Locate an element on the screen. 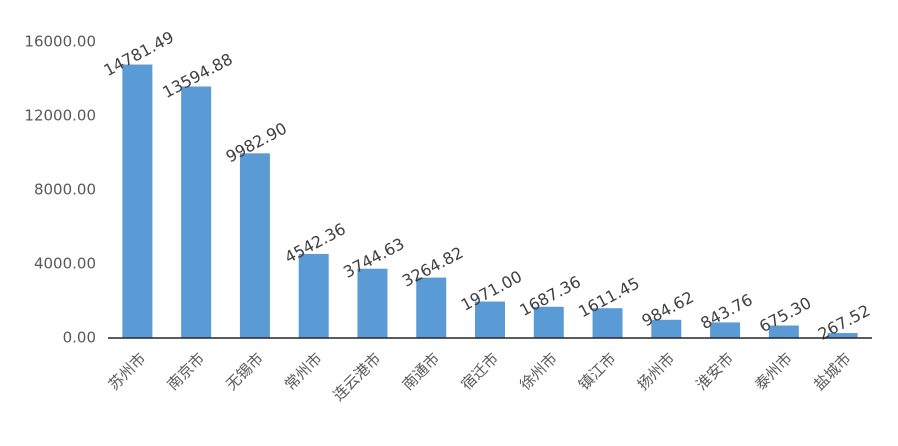  x-tick-label: 徐州市 is located at coordinates (538, 371).